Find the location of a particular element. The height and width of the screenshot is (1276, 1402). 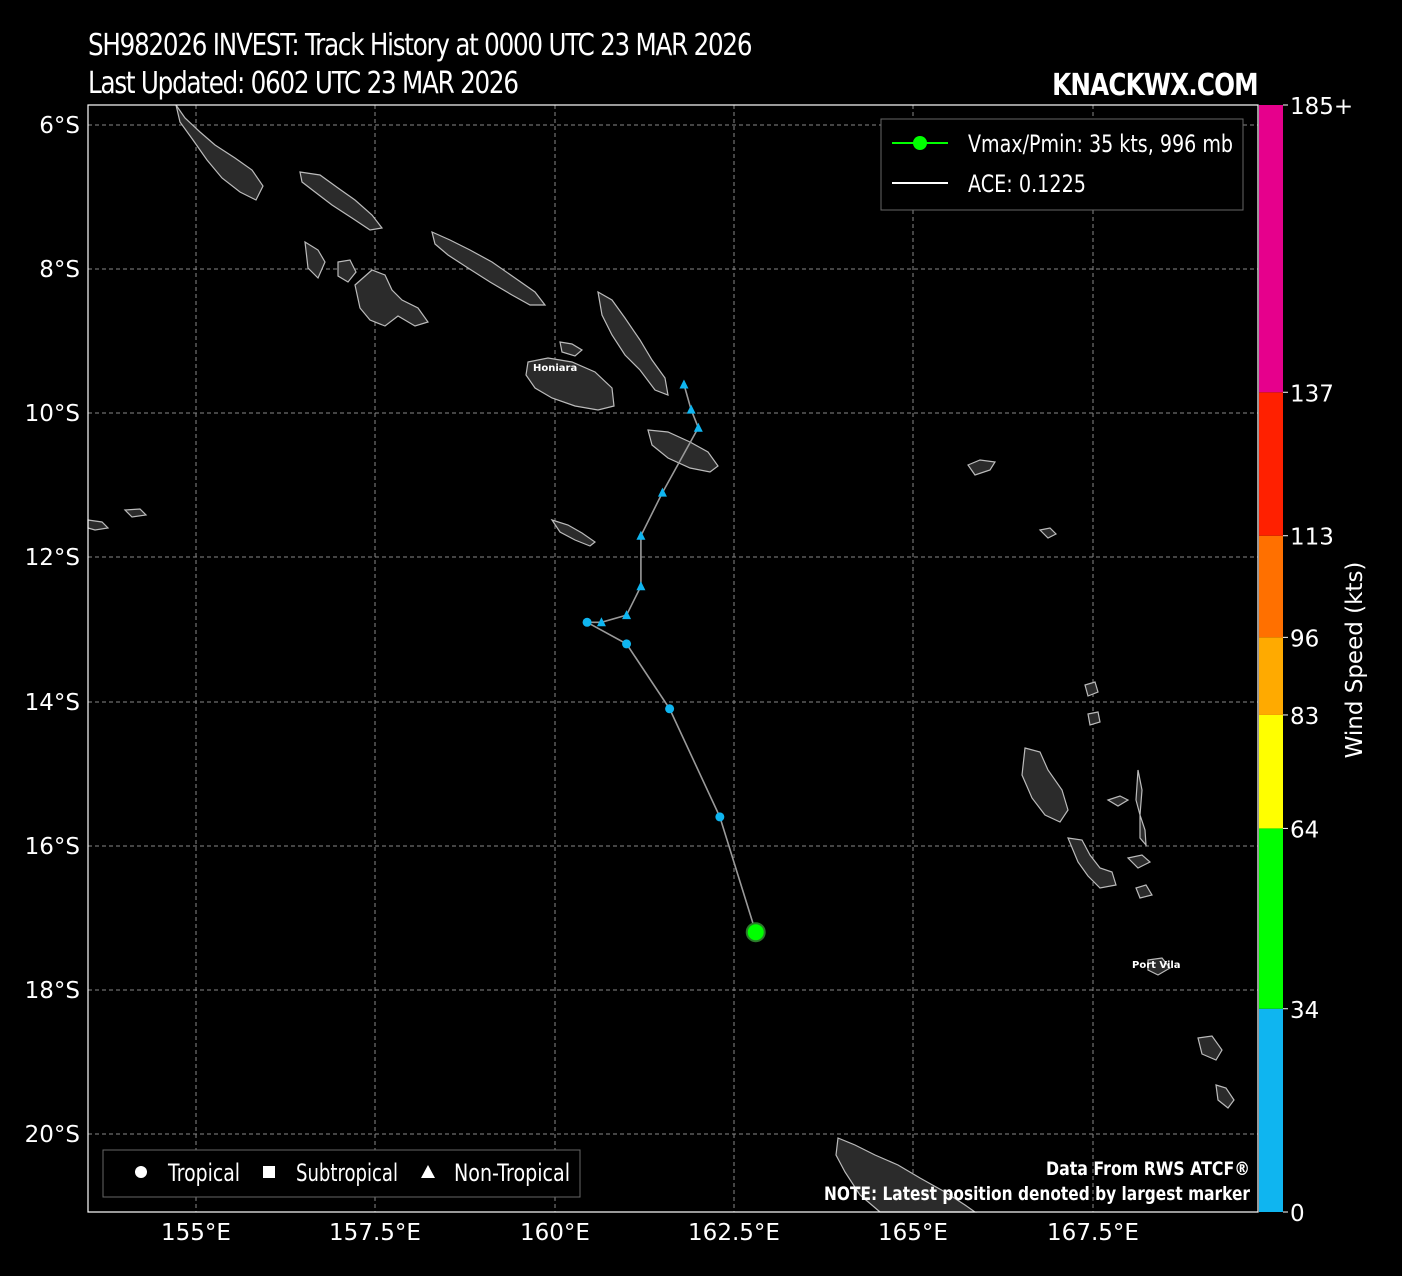

tropical-legend-label: Tropical is located at coordinates (203, 1173).